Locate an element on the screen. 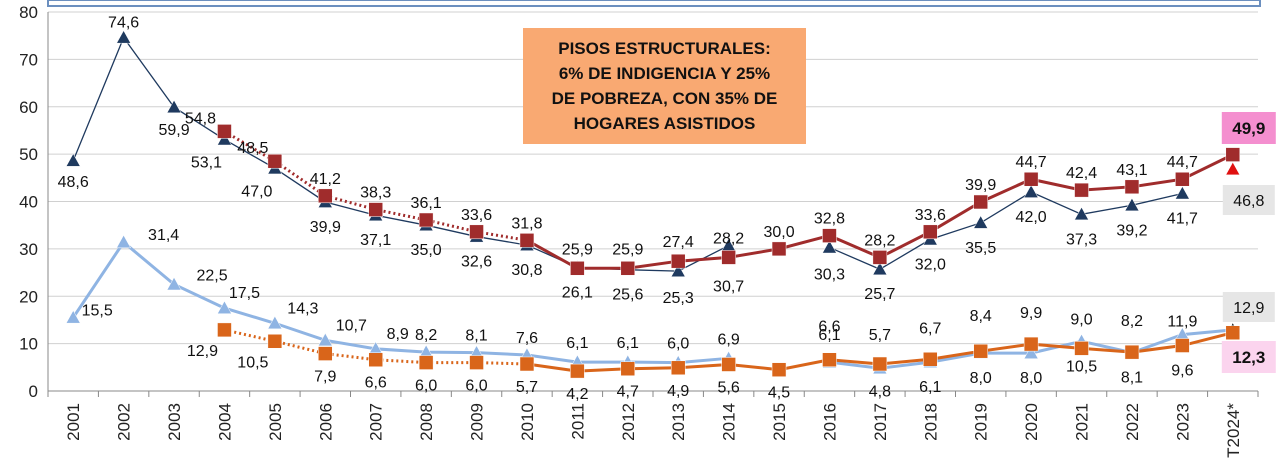  x-tick-label: 2022 is located at coordinates (1132, 422).